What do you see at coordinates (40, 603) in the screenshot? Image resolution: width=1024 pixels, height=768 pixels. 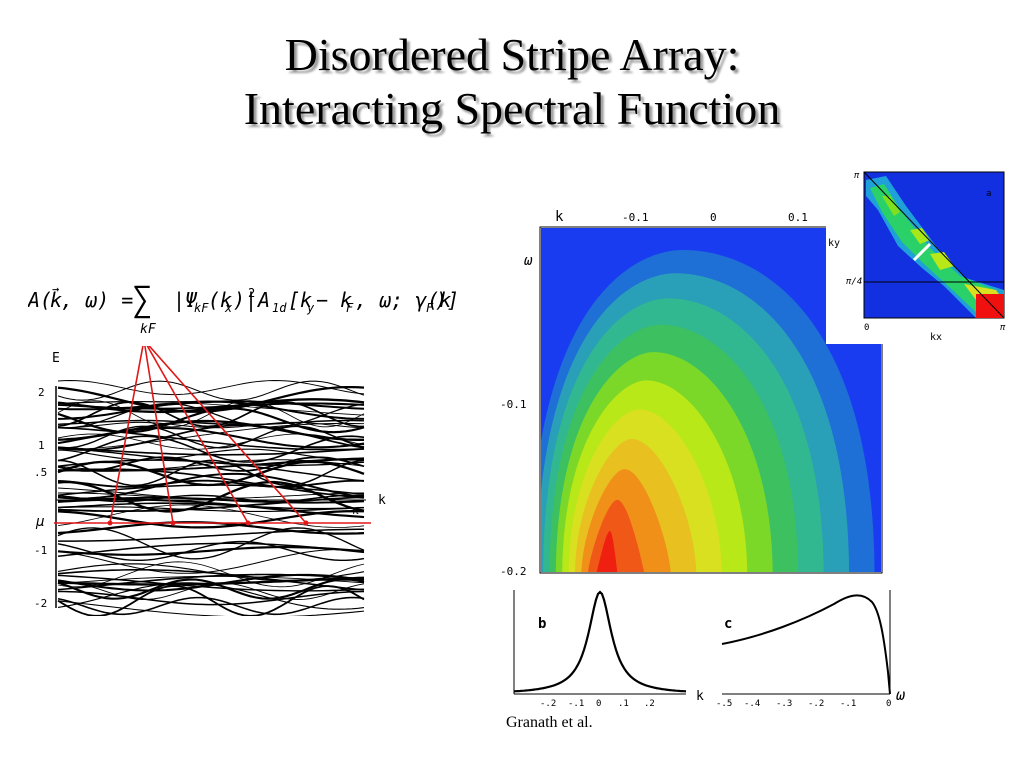 I see `band-tick-minus2: -2` at bounding box center [40, 603].